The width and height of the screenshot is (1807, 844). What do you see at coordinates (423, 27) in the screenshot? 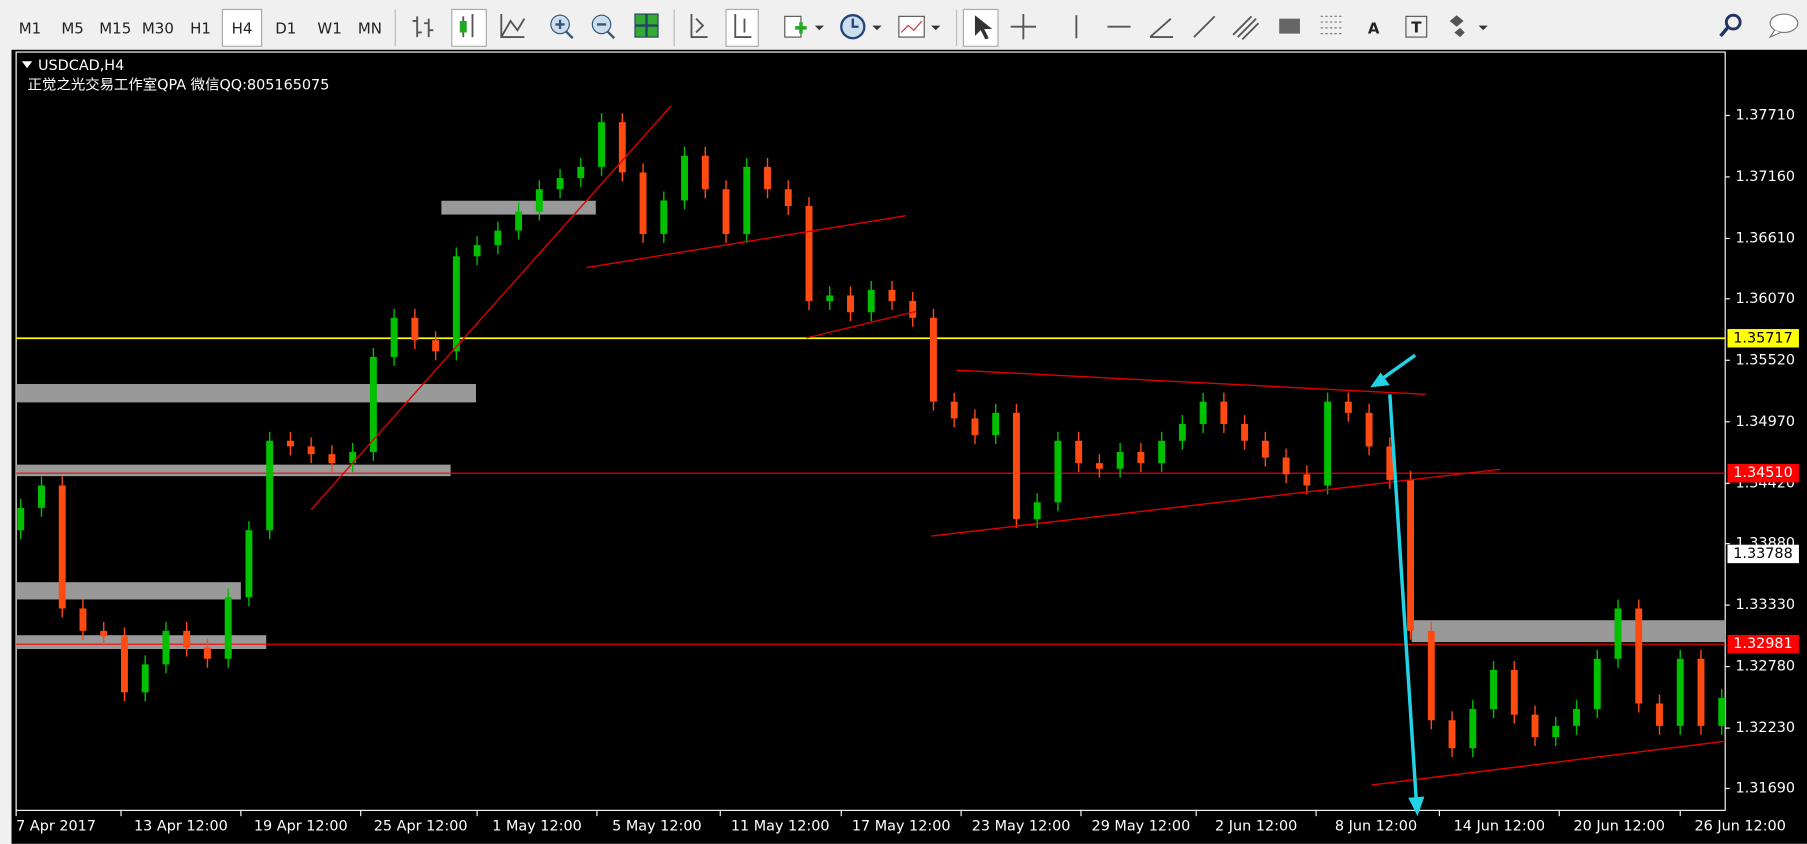
I see `bar-chart-button` at bounding box center [423, 27].